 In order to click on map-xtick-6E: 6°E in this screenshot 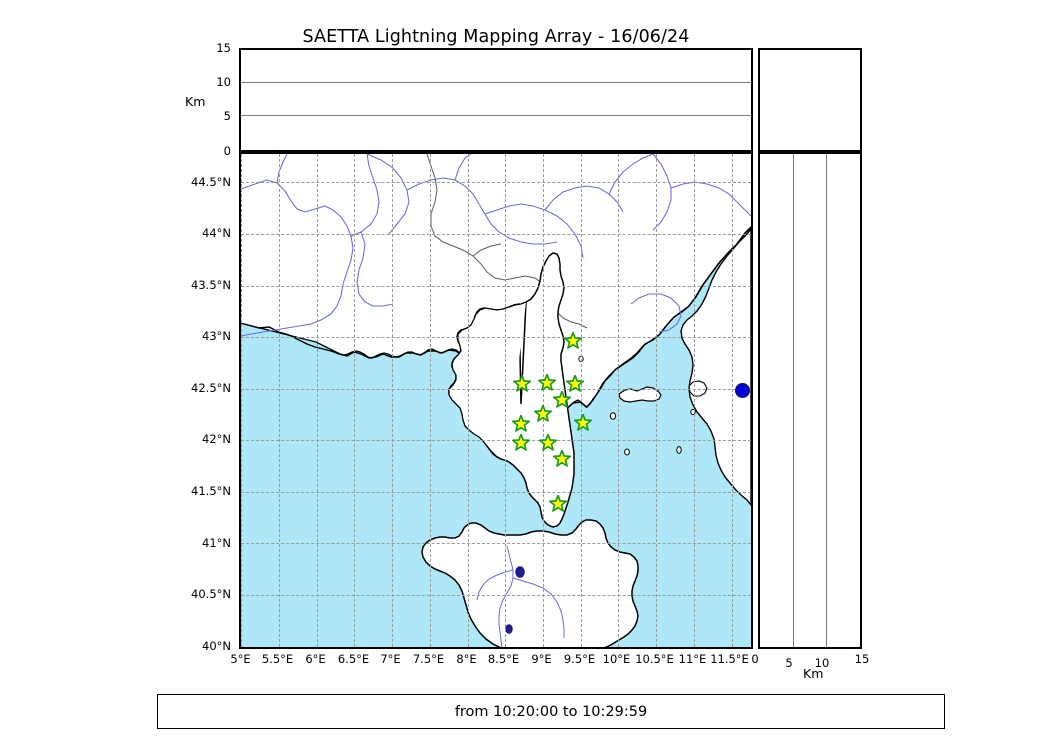, I will do `click(315, 659)`.